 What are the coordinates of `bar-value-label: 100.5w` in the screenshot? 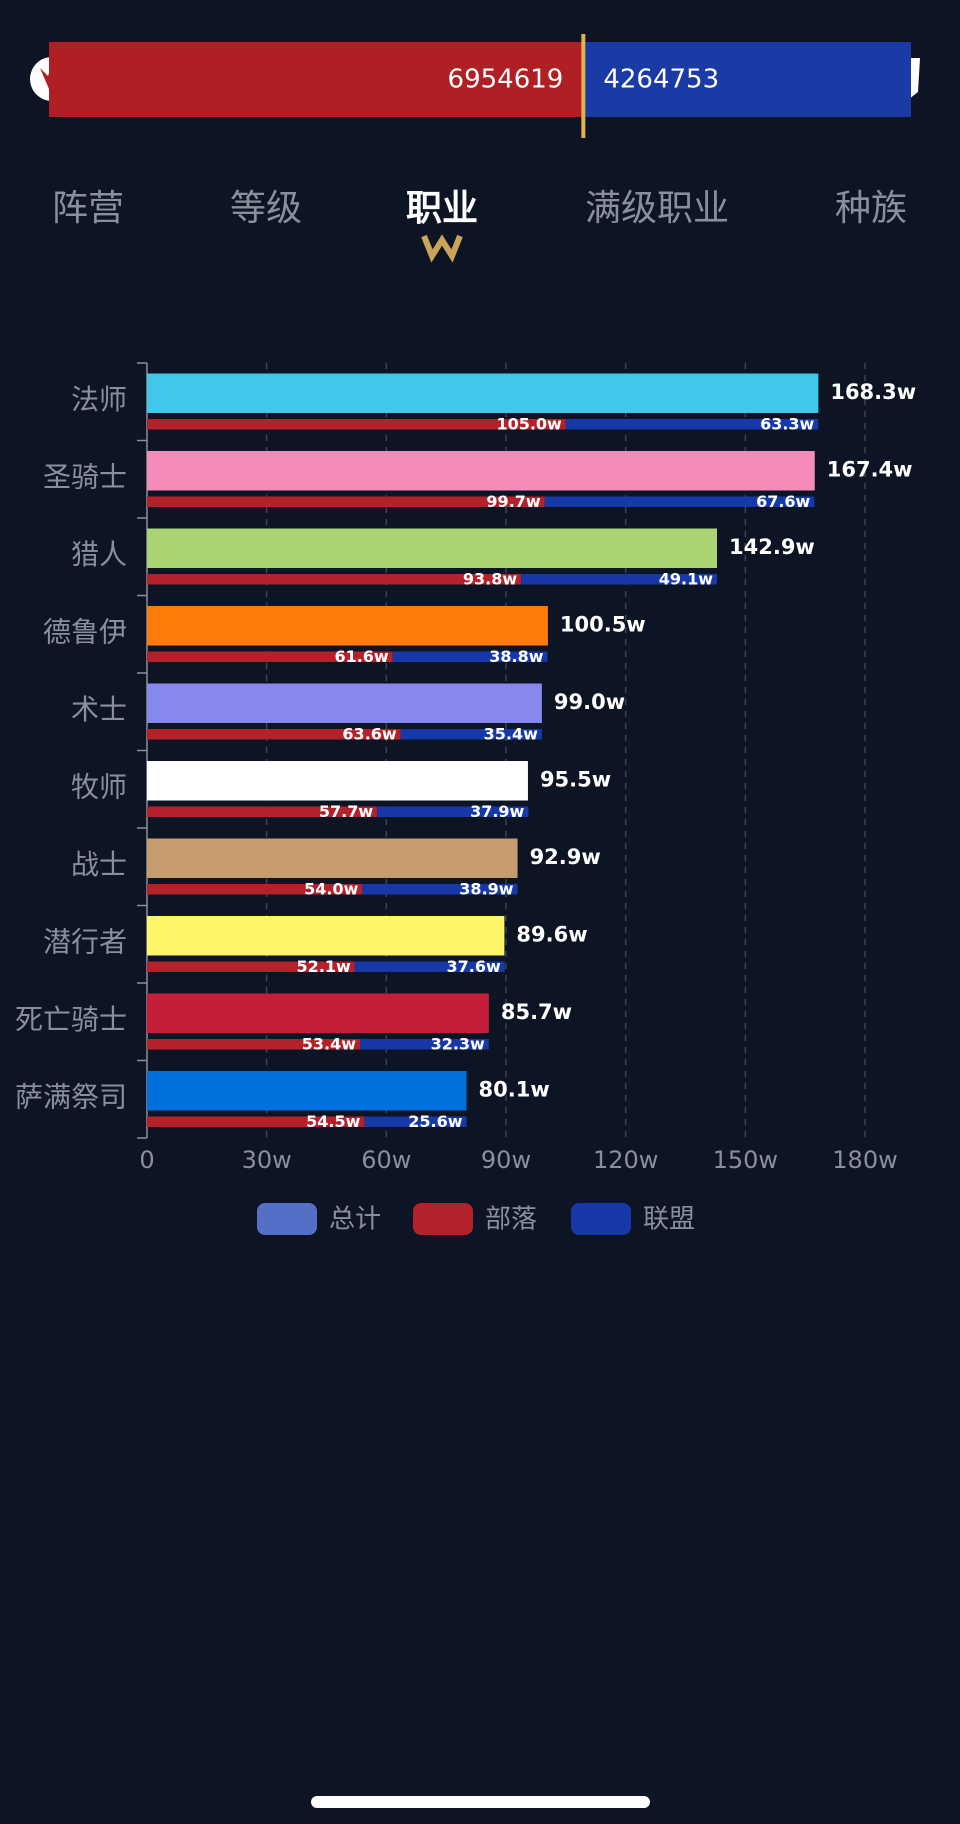 It's located at (603, 625).